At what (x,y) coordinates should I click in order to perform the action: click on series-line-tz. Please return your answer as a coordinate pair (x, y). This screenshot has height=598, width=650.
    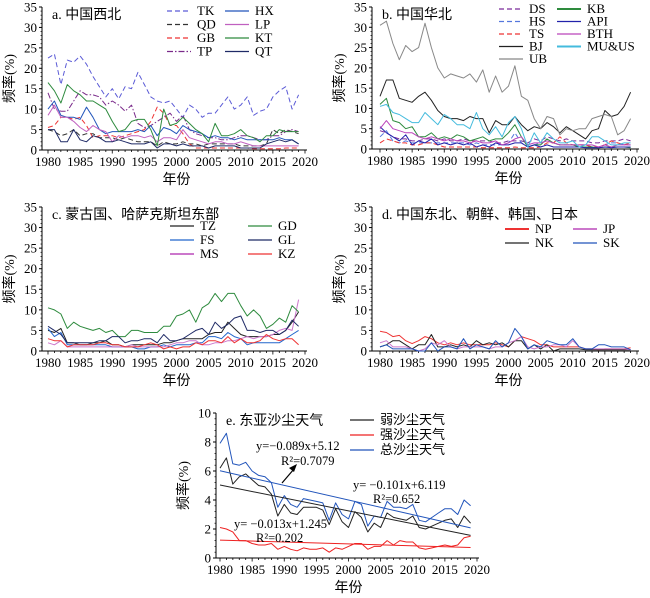
    Looking at the image, I should click on (173, 329).